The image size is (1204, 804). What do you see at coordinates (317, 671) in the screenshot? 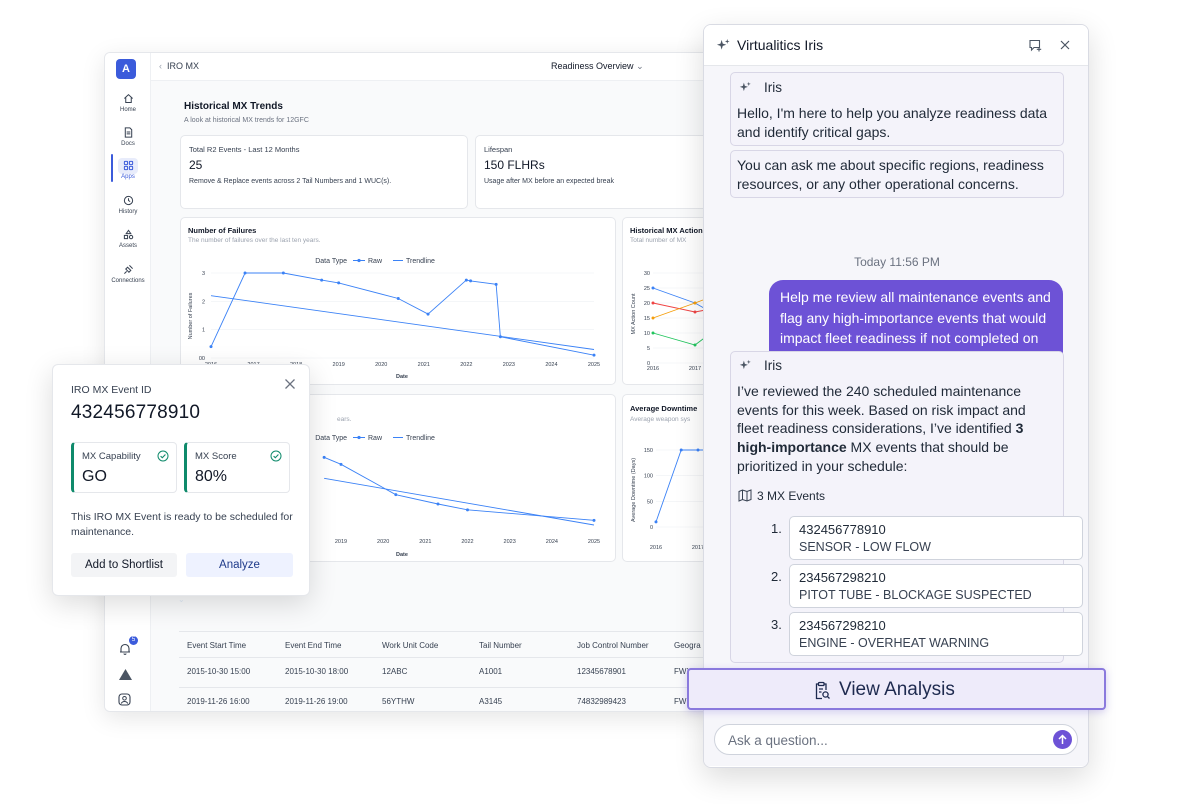
I see `table-cell: 2015-10-30 18:00` at bounding box center [317, 671].